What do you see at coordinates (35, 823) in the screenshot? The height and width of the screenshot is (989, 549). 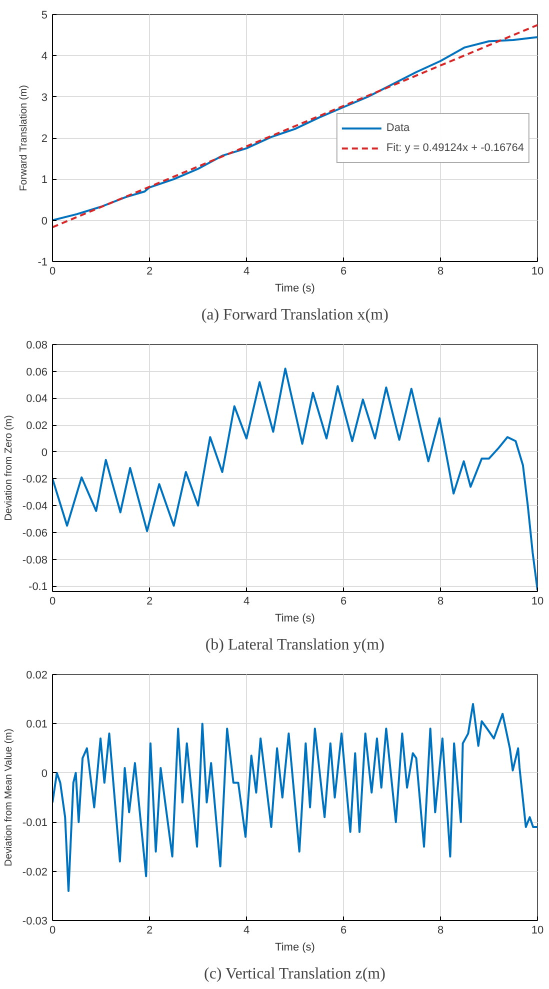 I see `y-tick-label: -0.01` at bounding box center [35, 823].